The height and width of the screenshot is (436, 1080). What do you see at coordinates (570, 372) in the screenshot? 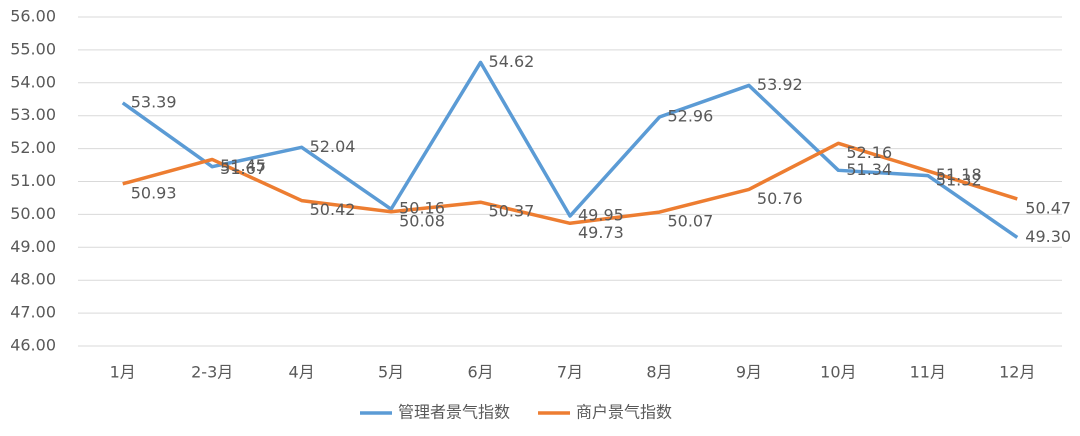
I see `x-tick-label: 7月` at bounding box center [570, 372].